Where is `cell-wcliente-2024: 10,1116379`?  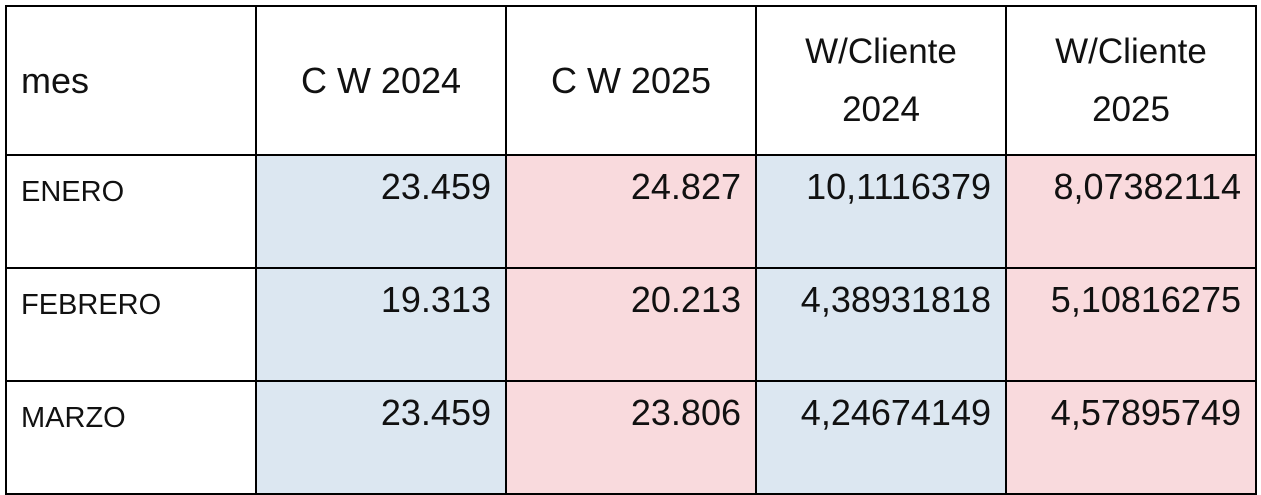
cell-wcliente-2024: 10,1116379 is located at coordinates (881, 211).